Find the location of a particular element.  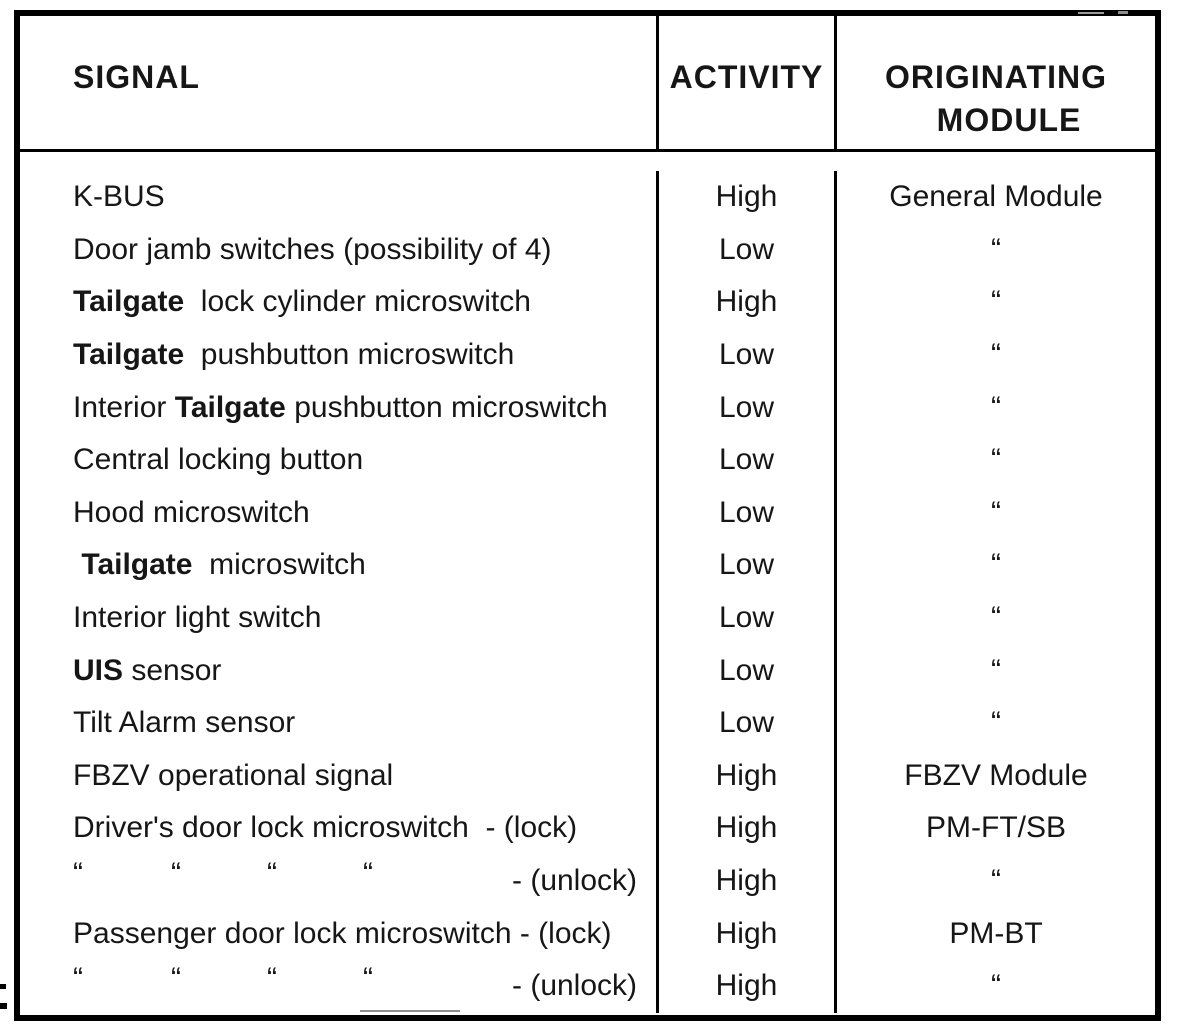

signal-cell: Door jamb switches (possibility of 4) is located at coordinates (338, 250).